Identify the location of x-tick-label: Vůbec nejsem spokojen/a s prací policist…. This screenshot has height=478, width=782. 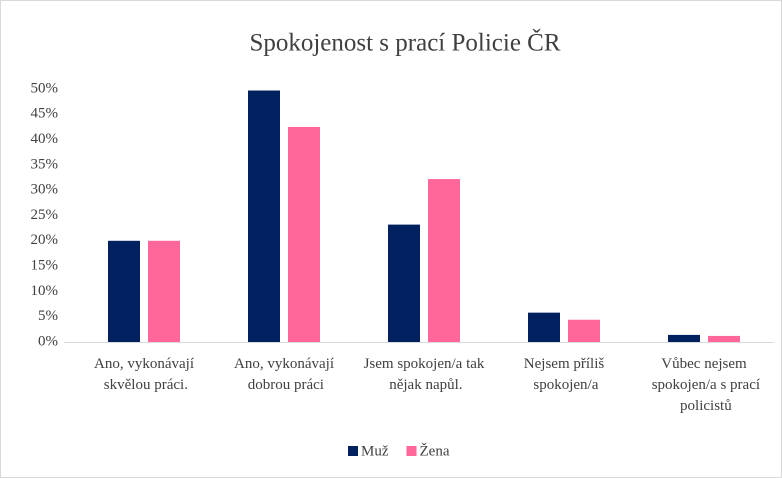
(704, 385).